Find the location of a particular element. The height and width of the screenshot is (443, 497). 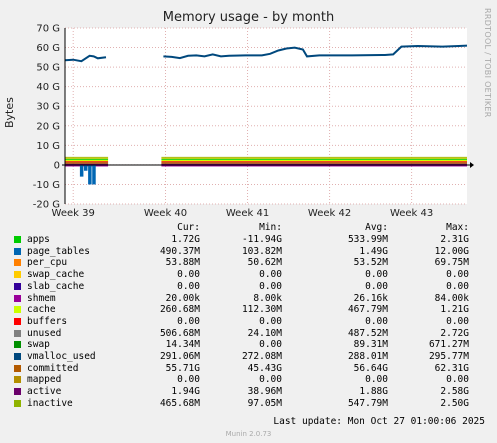

y-tick-label: 20 G is located at coordinates (48, 126).